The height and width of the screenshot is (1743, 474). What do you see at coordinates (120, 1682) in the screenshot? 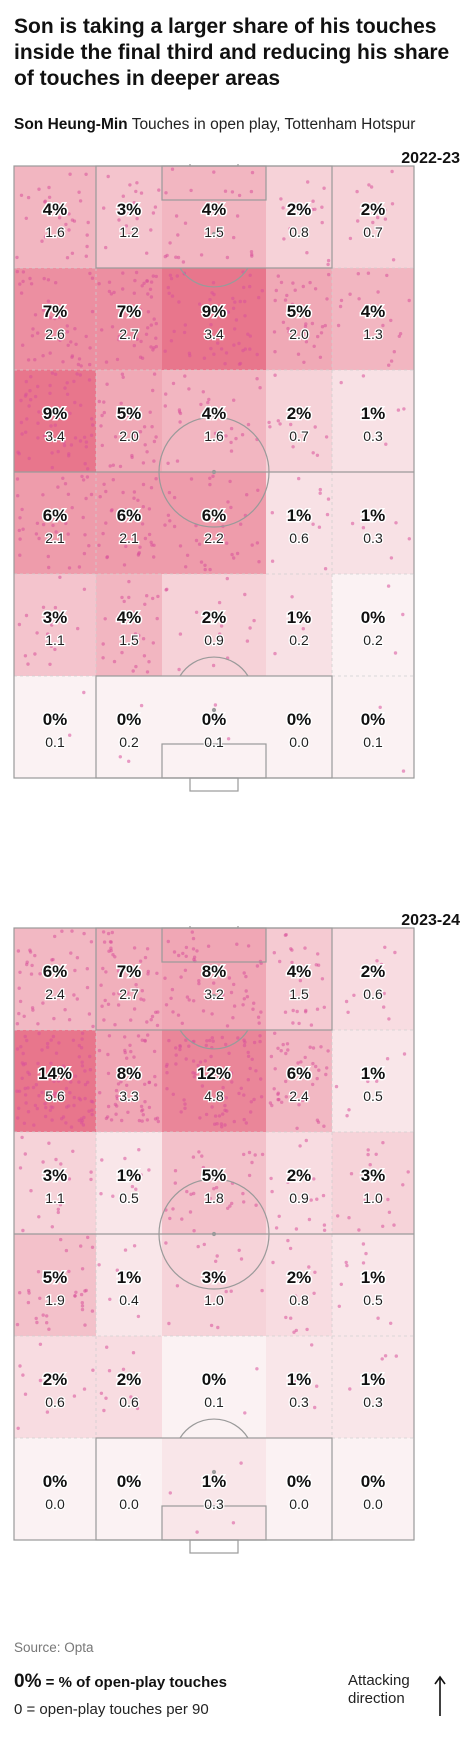
I see `legend-percent: 0% = % of open-play touches` at bounding box center [120, 1682].